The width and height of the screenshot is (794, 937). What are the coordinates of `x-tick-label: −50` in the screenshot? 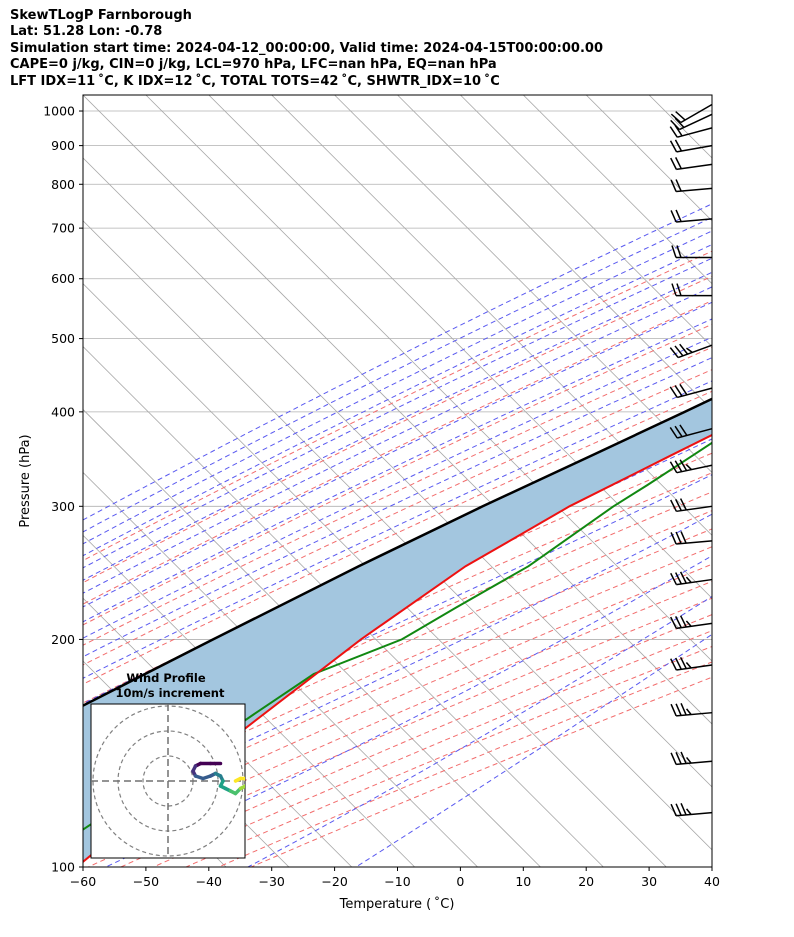 It's located at (146, 881).